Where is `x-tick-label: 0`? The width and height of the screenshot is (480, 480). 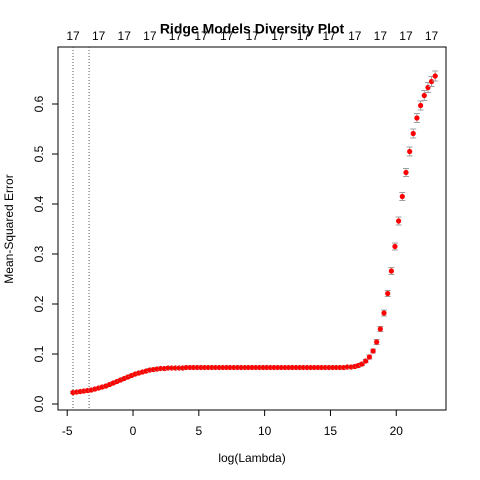 x-tick-label: 0 is located at coordinates (133, 431).